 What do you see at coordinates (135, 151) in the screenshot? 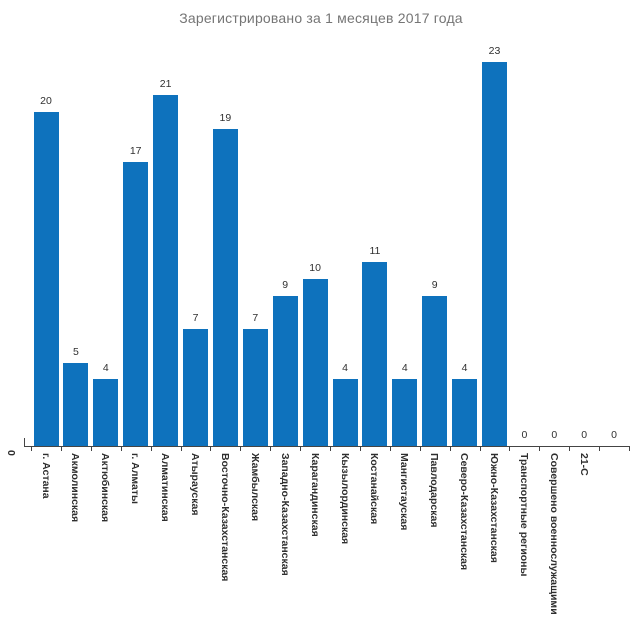
I see `bar-value-label: 17` at bounding box center [135, 151].